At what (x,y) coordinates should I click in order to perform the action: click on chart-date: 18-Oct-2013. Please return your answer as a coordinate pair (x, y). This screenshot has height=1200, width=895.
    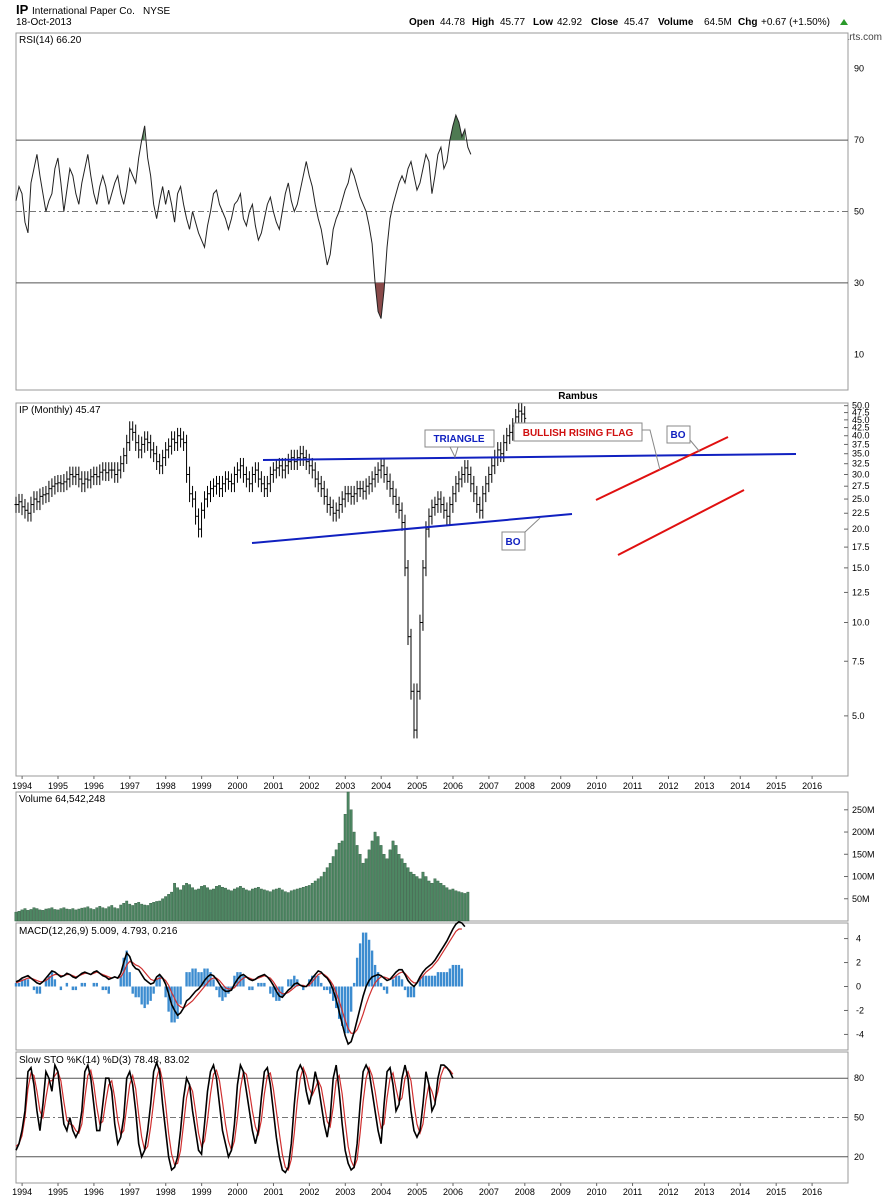
    Looking at the image, I should click on (44, 22).